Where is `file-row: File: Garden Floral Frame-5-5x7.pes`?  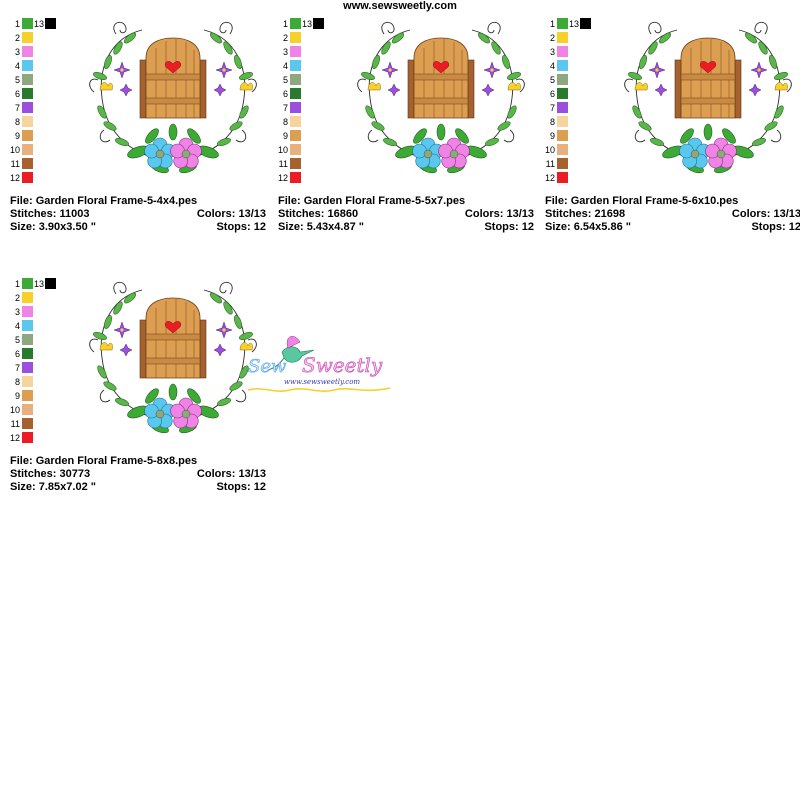
file-row: File: Garden Floral Frame-5-5x7.pes is located at coordinates (406, 201).